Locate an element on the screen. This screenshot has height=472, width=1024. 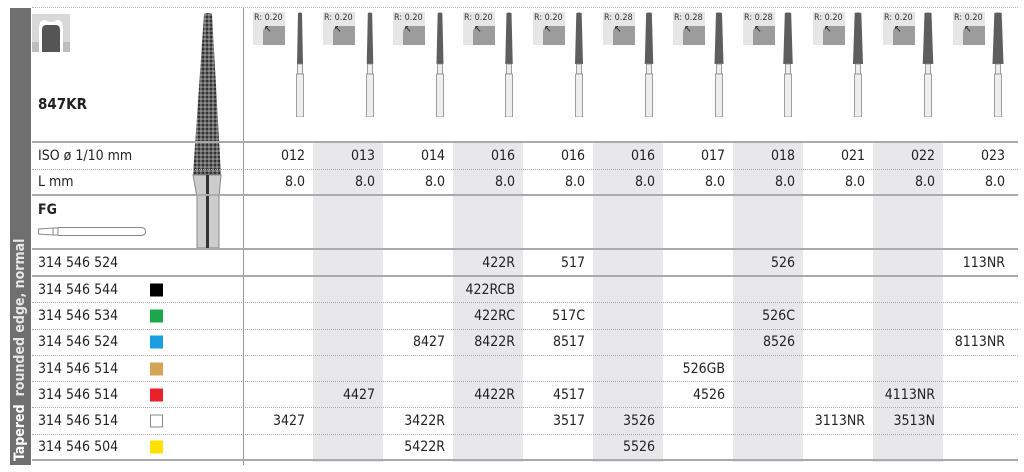
table-cell: 526 is located at coordinates (782, 262).